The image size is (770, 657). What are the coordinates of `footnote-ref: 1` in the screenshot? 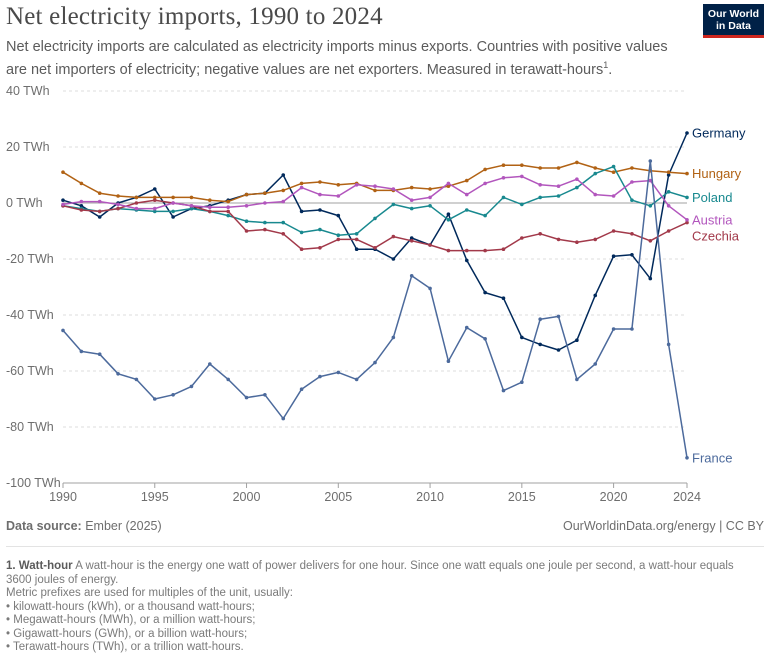 It's located at (606, 65).